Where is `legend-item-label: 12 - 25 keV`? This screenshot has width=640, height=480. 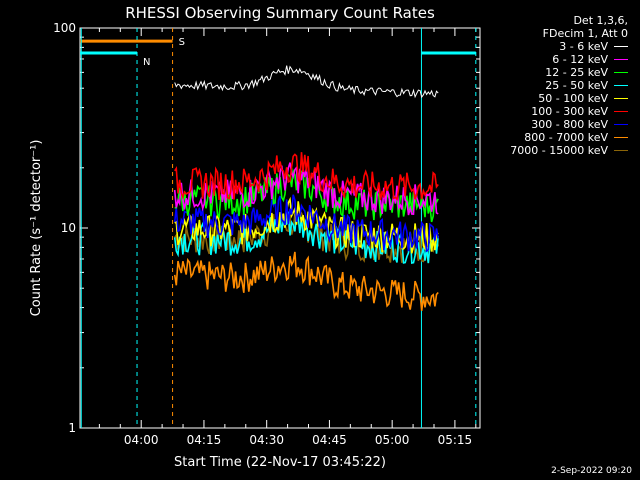 legend-item-label: 12 - 25 keV is located at coordinates (576, 72).